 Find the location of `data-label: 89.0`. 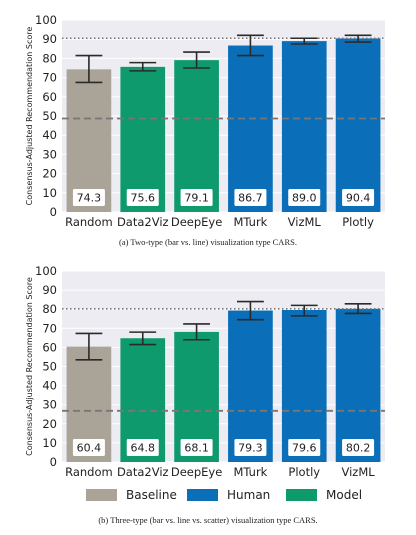

data-label: 89.0 is located at coordinates (304, 198).